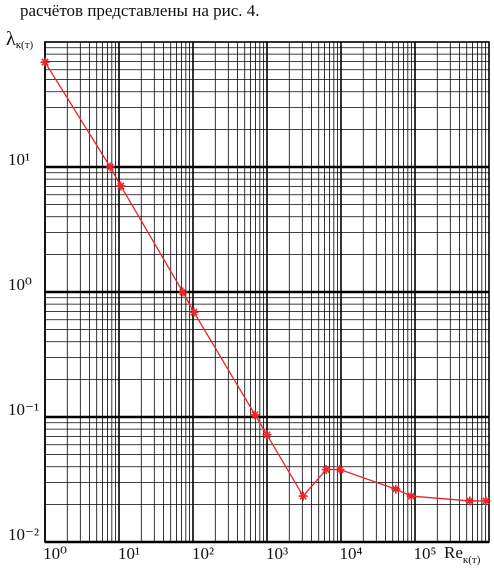 The image size is (494, 571). What do you see at coordinates (472, 560) in the screenshot?
I see `x-axis-label-sub: к(т)` at bounding box center [472, 560].